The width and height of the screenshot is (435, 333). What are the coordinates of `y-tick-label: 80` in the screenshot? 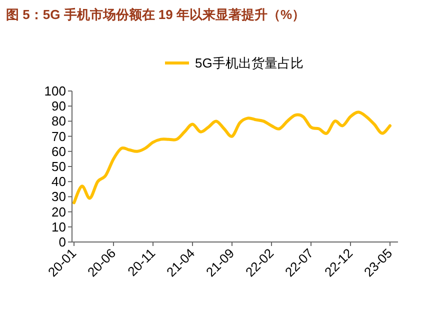 It's located at (59, 121).